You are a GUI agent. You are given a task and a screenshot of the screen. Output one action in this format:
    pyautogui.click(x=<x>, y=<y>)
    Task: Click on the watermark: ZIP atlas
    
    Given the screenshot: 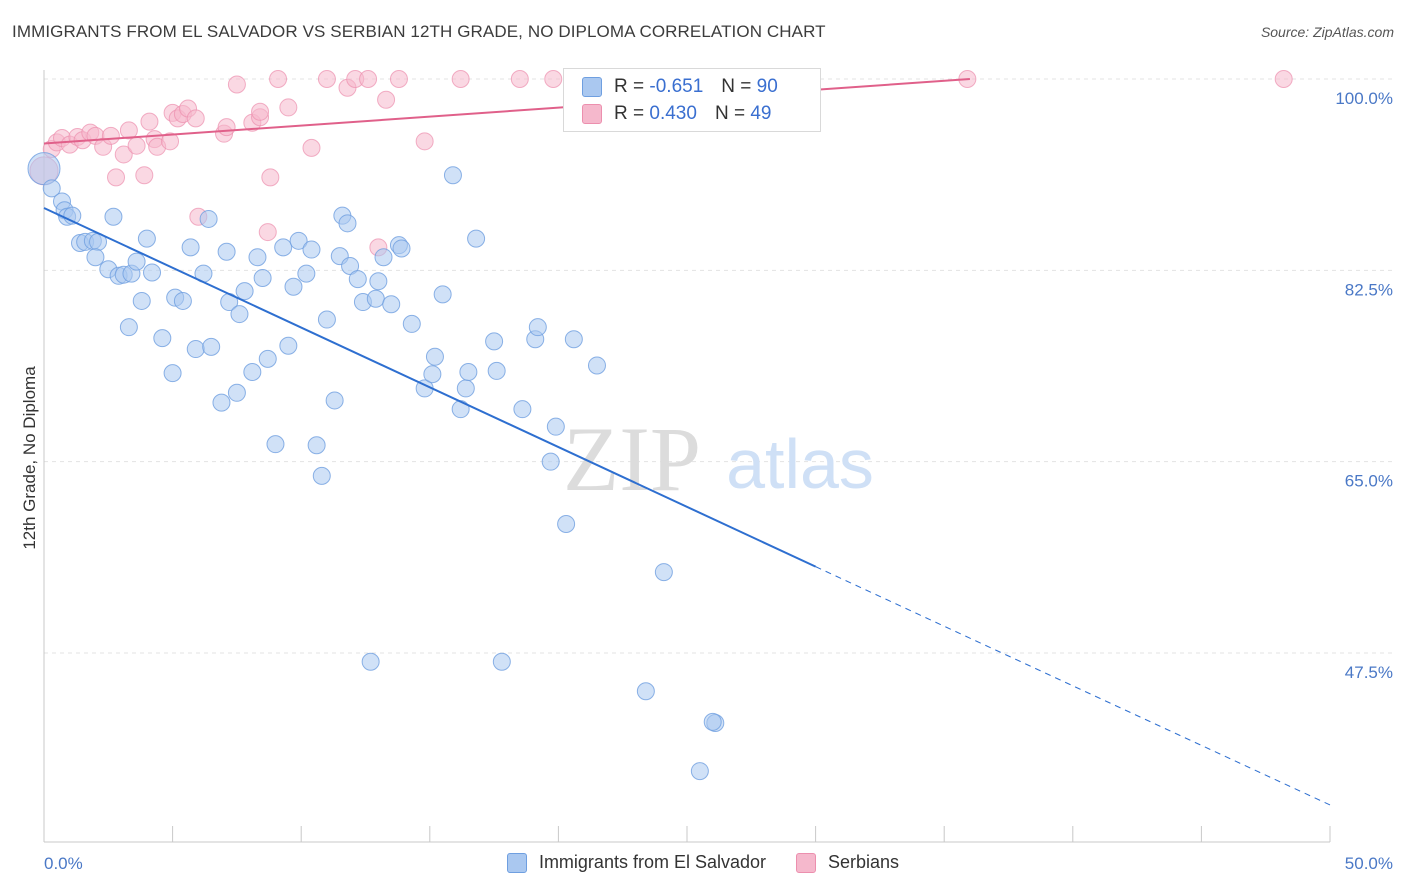 What is the action you would take?
    pyautogui.click(x=718, y=459)
    